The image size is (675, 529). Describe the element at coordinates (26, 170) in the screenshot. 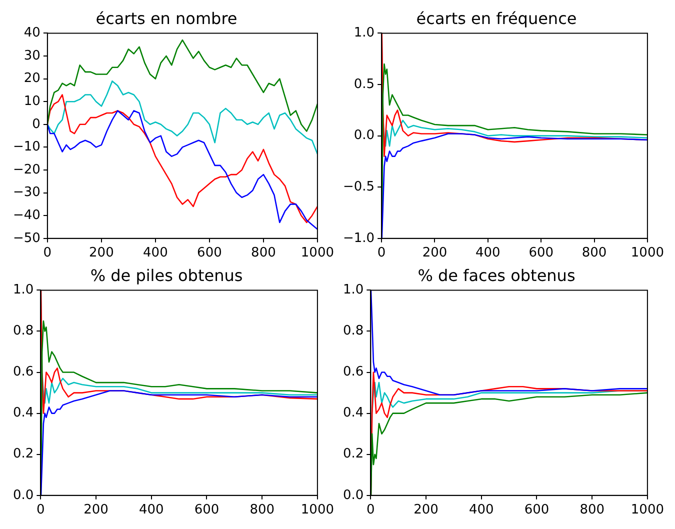

I see `y-tick-label: −20` at that location.